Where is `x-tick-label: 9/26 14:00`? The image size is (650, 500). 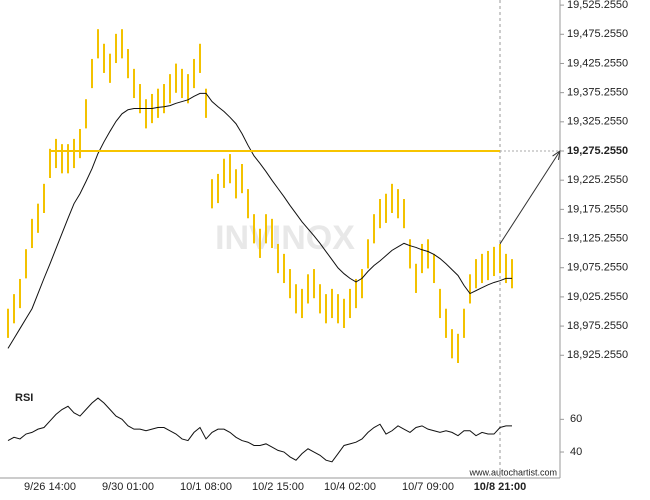 x-tick-label: 9/26 14:00 is located at coordinates (50, 487).